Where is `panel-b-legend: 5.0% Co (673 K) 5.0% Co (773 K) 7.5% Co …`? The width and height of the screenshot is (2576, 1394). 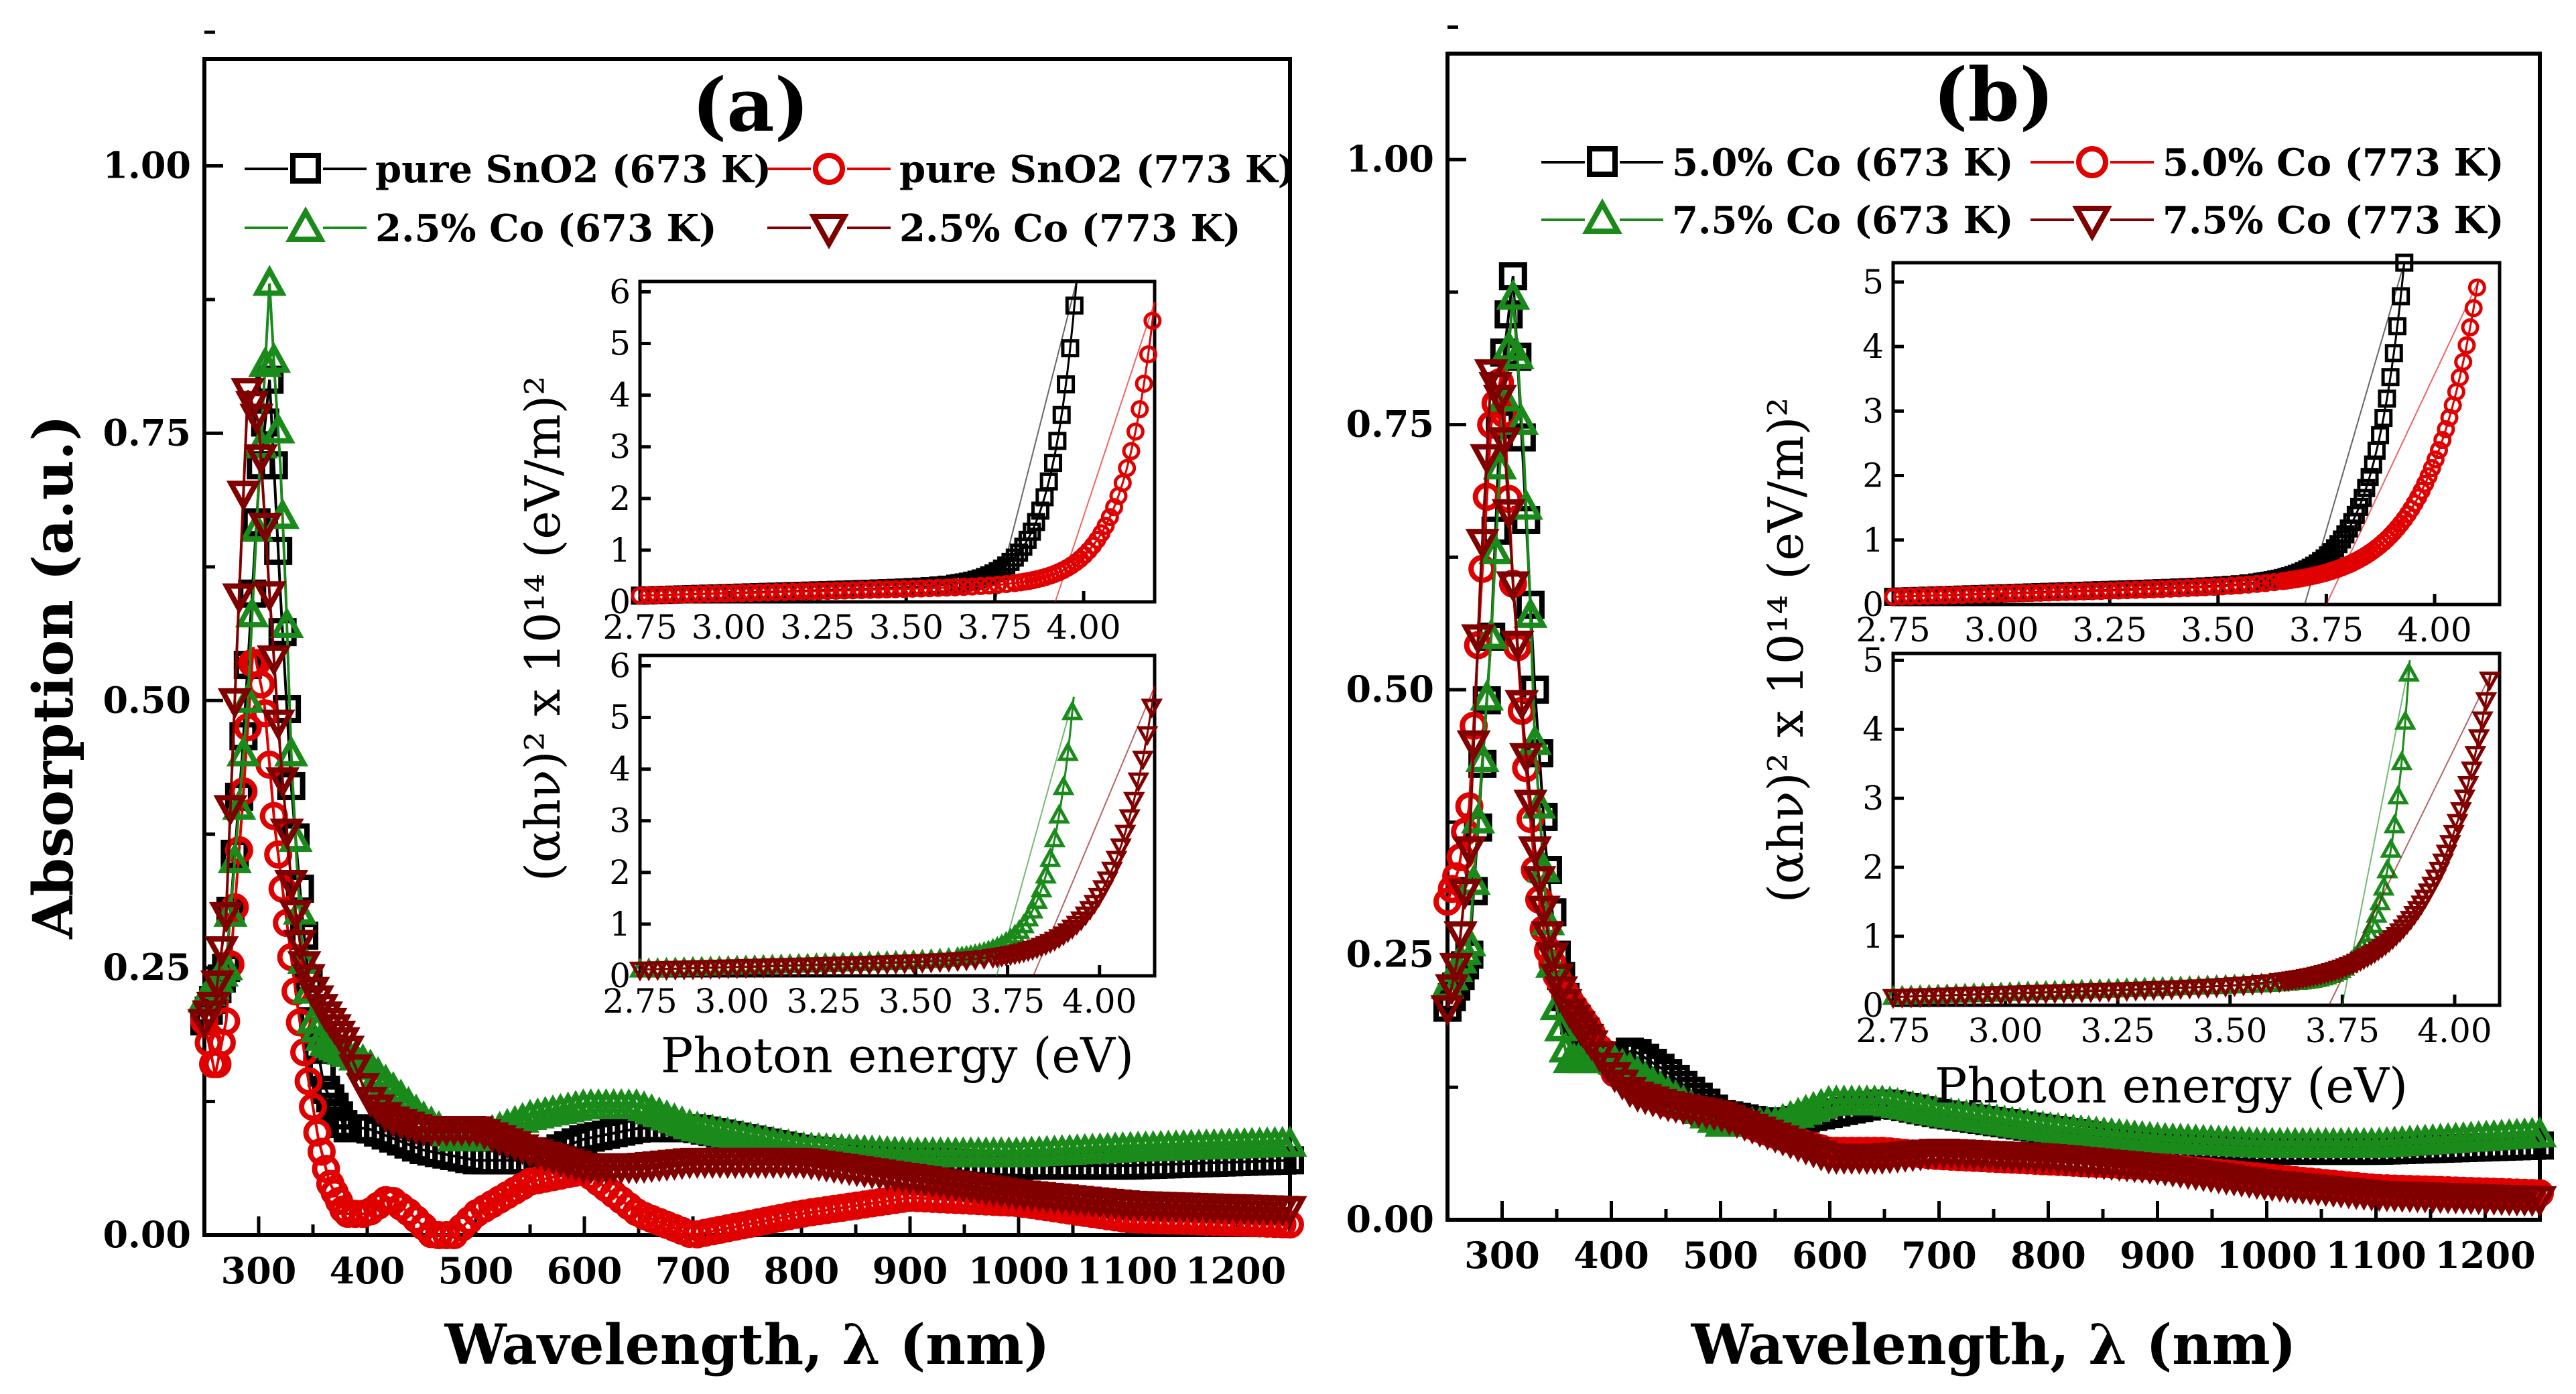
panel-b-legend: 5.0% Co (673 K) 5.0% Co (773 K) 7.5% Co … is located at coordinates (2022, 192).